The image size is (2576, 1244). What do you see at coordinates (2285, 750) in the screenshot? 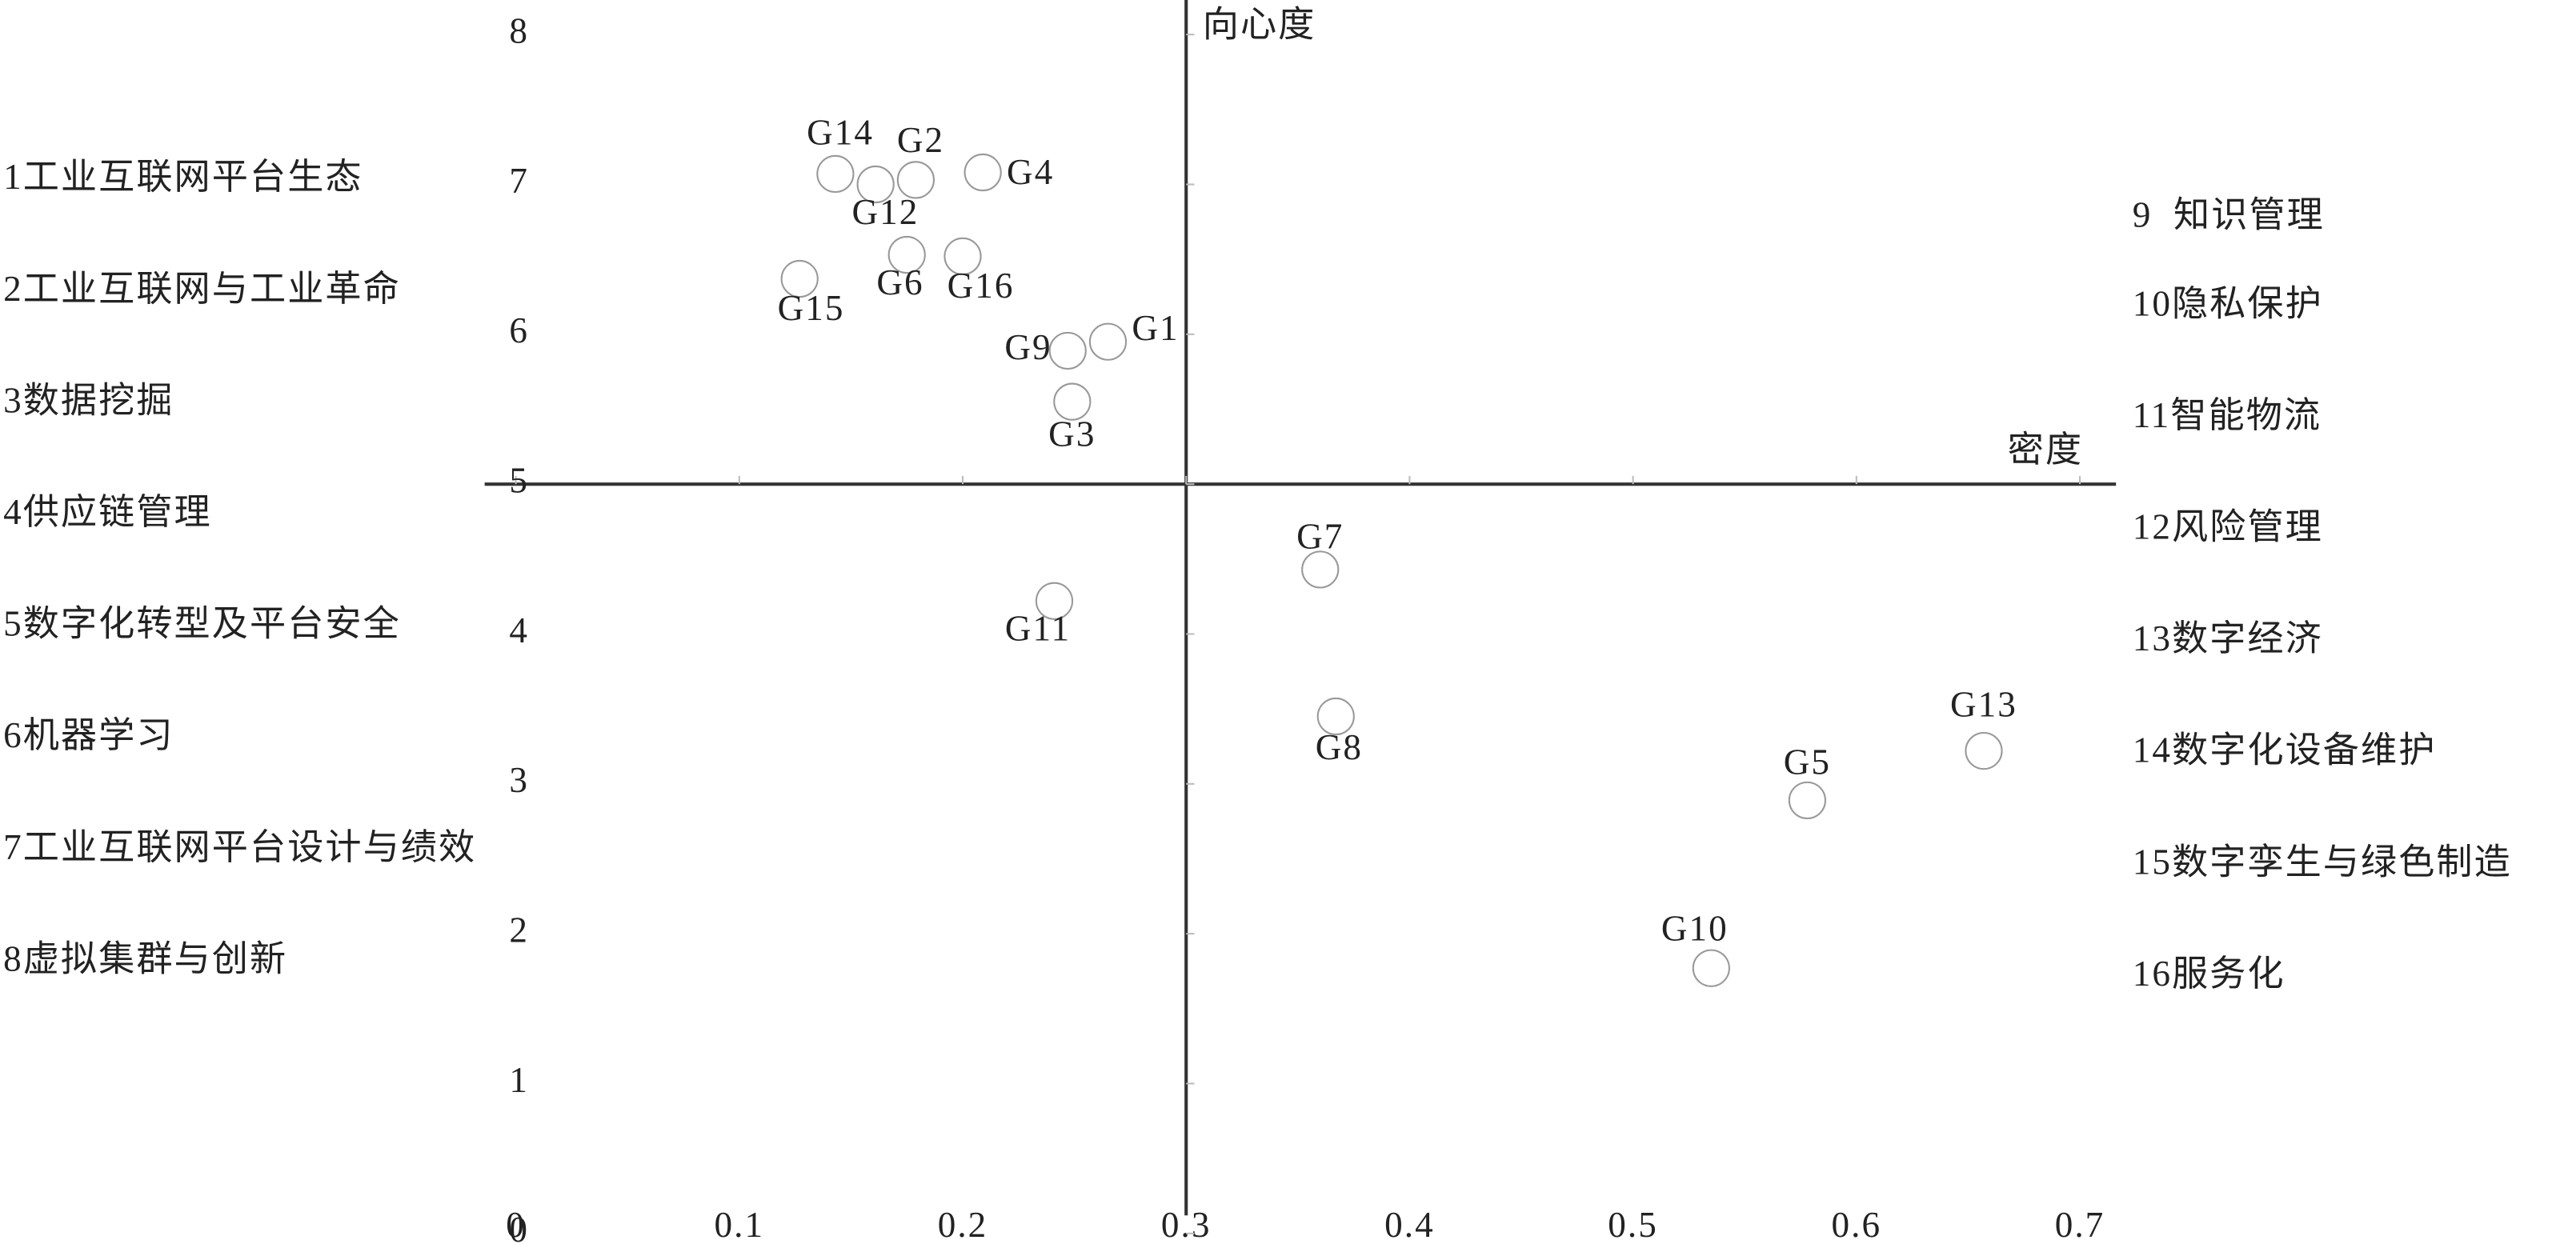
I see `legend-right-item: 14数字化设备维护` at bounding box center [2285, 750].